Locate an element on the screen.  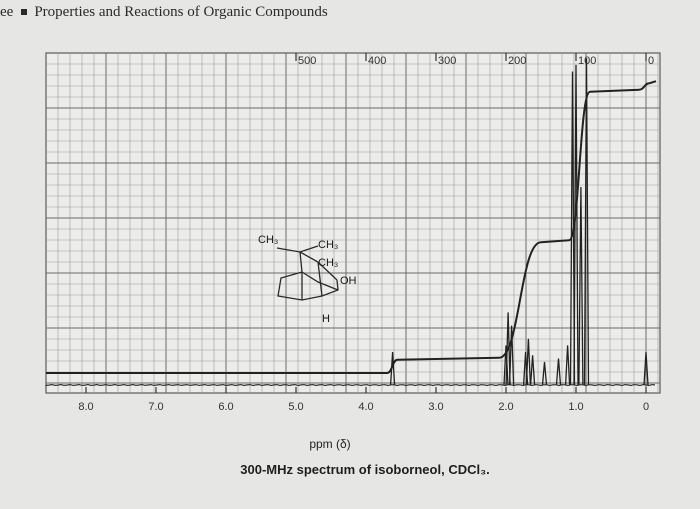
x-axis-label: ppm (δ) is located at coordinates (330, 444).